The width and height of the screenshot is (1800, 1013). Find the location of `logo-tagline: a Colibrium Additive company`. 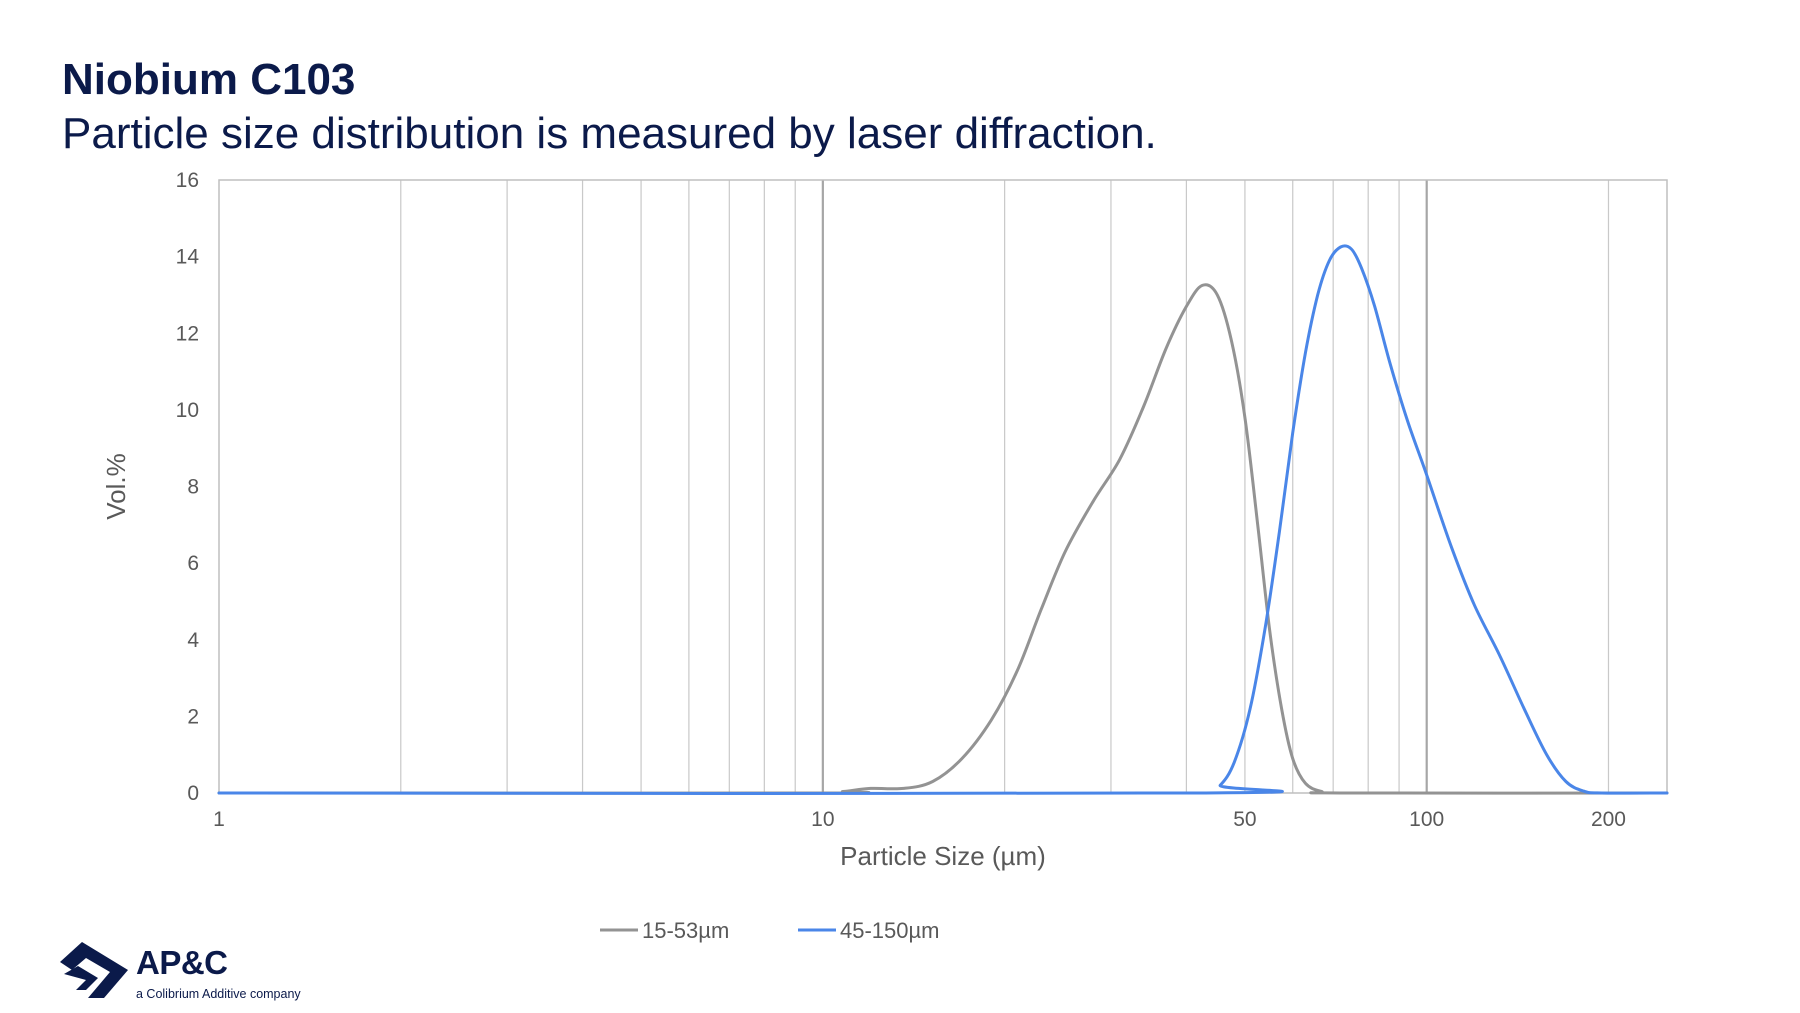

logo-tagline: a Colibrium Additive company is located at coordinates (218, 994).